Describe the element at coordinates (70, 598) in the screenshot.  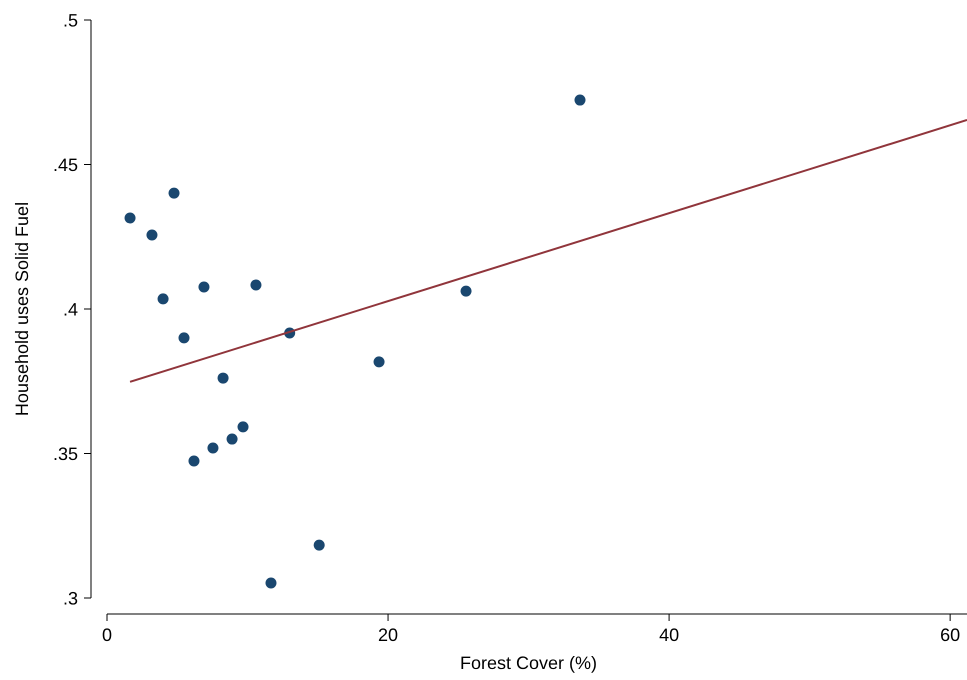
I see `y-tick-label: .3` at that location.